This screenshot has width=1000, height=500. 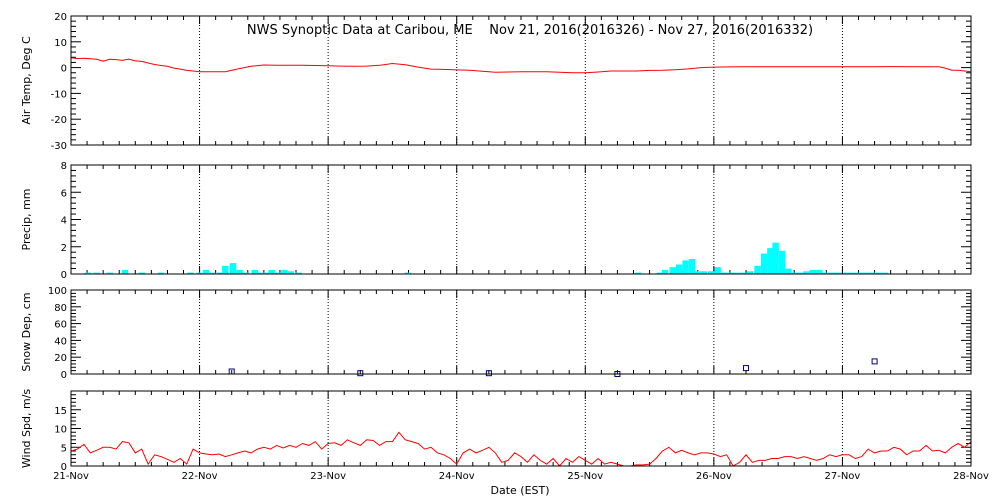 What do you see at coordinates (585, 476) in the screenshot?
I see `x-tick-label: 25-Nov` at bounding box center [585, 476].